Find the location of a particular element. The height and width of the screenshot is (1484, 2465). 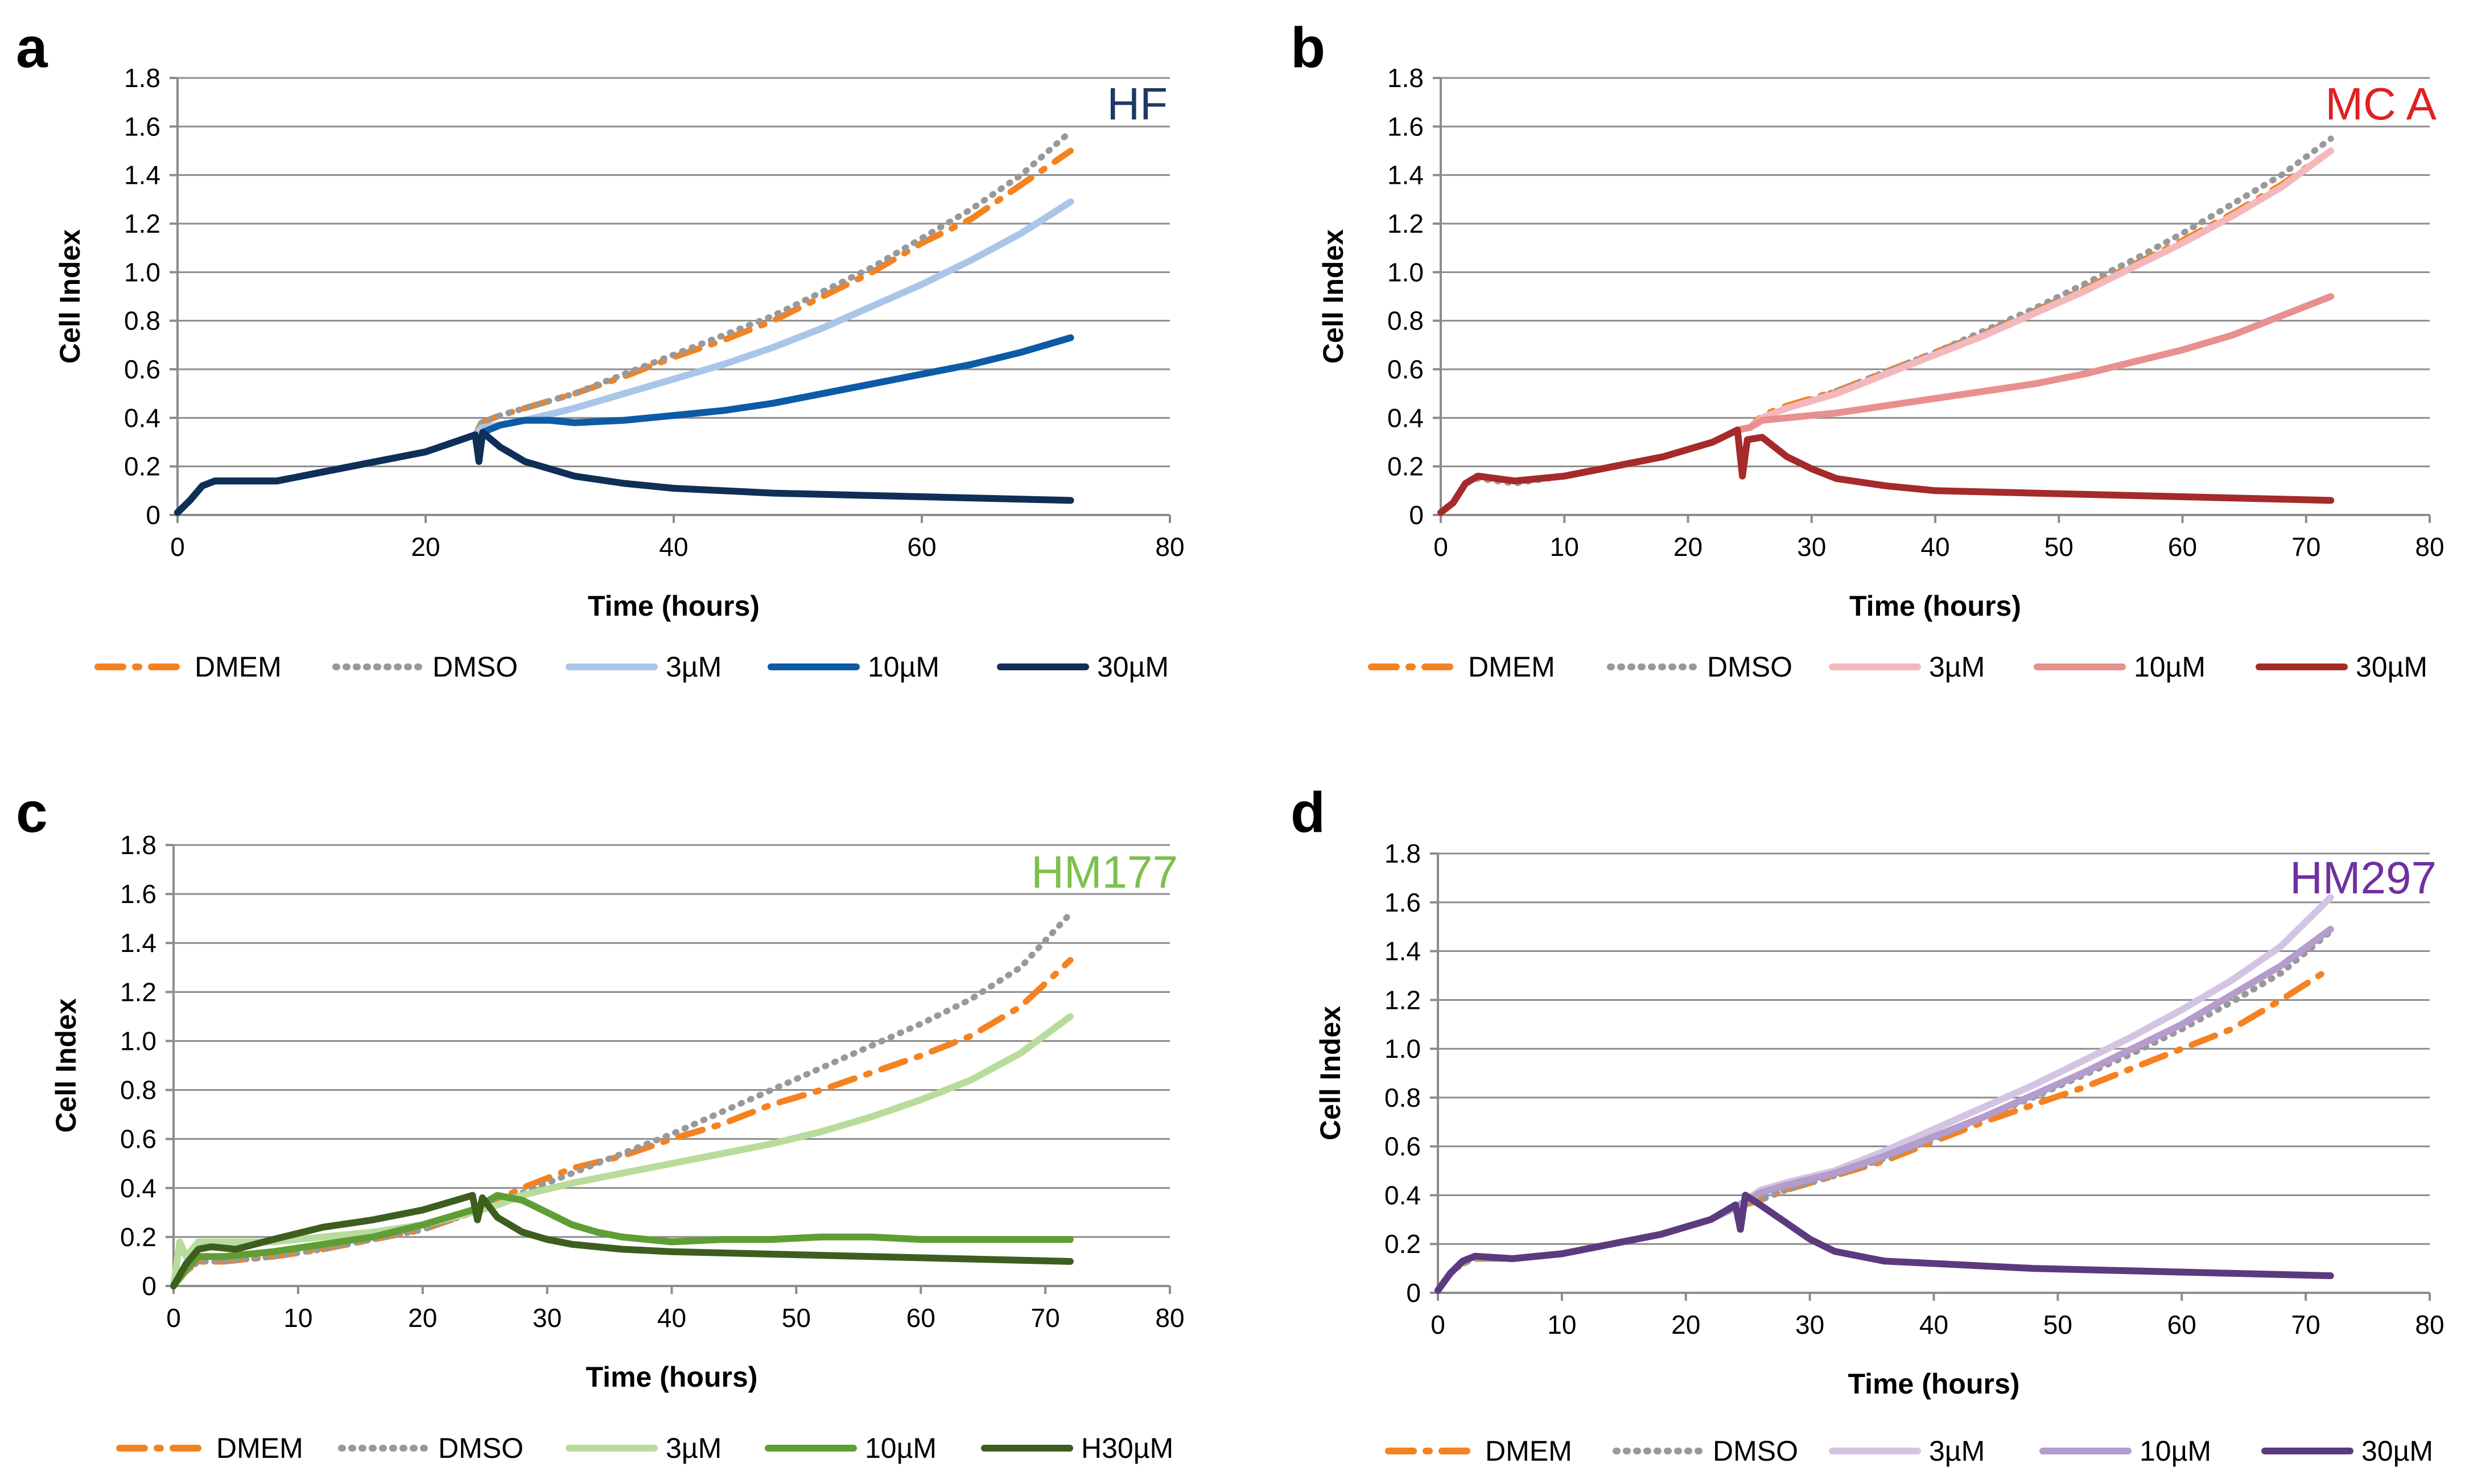

panel-letter: d is located at coordinates (1308, 813).